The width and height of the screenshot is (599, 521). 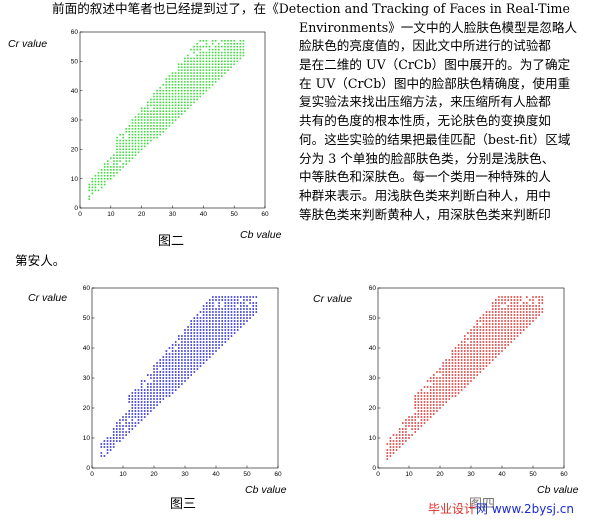 What do you see at coordinates (374, 468) in the screenshot?
I see `y-tick-label: 0` at bounding box center [374, 468].